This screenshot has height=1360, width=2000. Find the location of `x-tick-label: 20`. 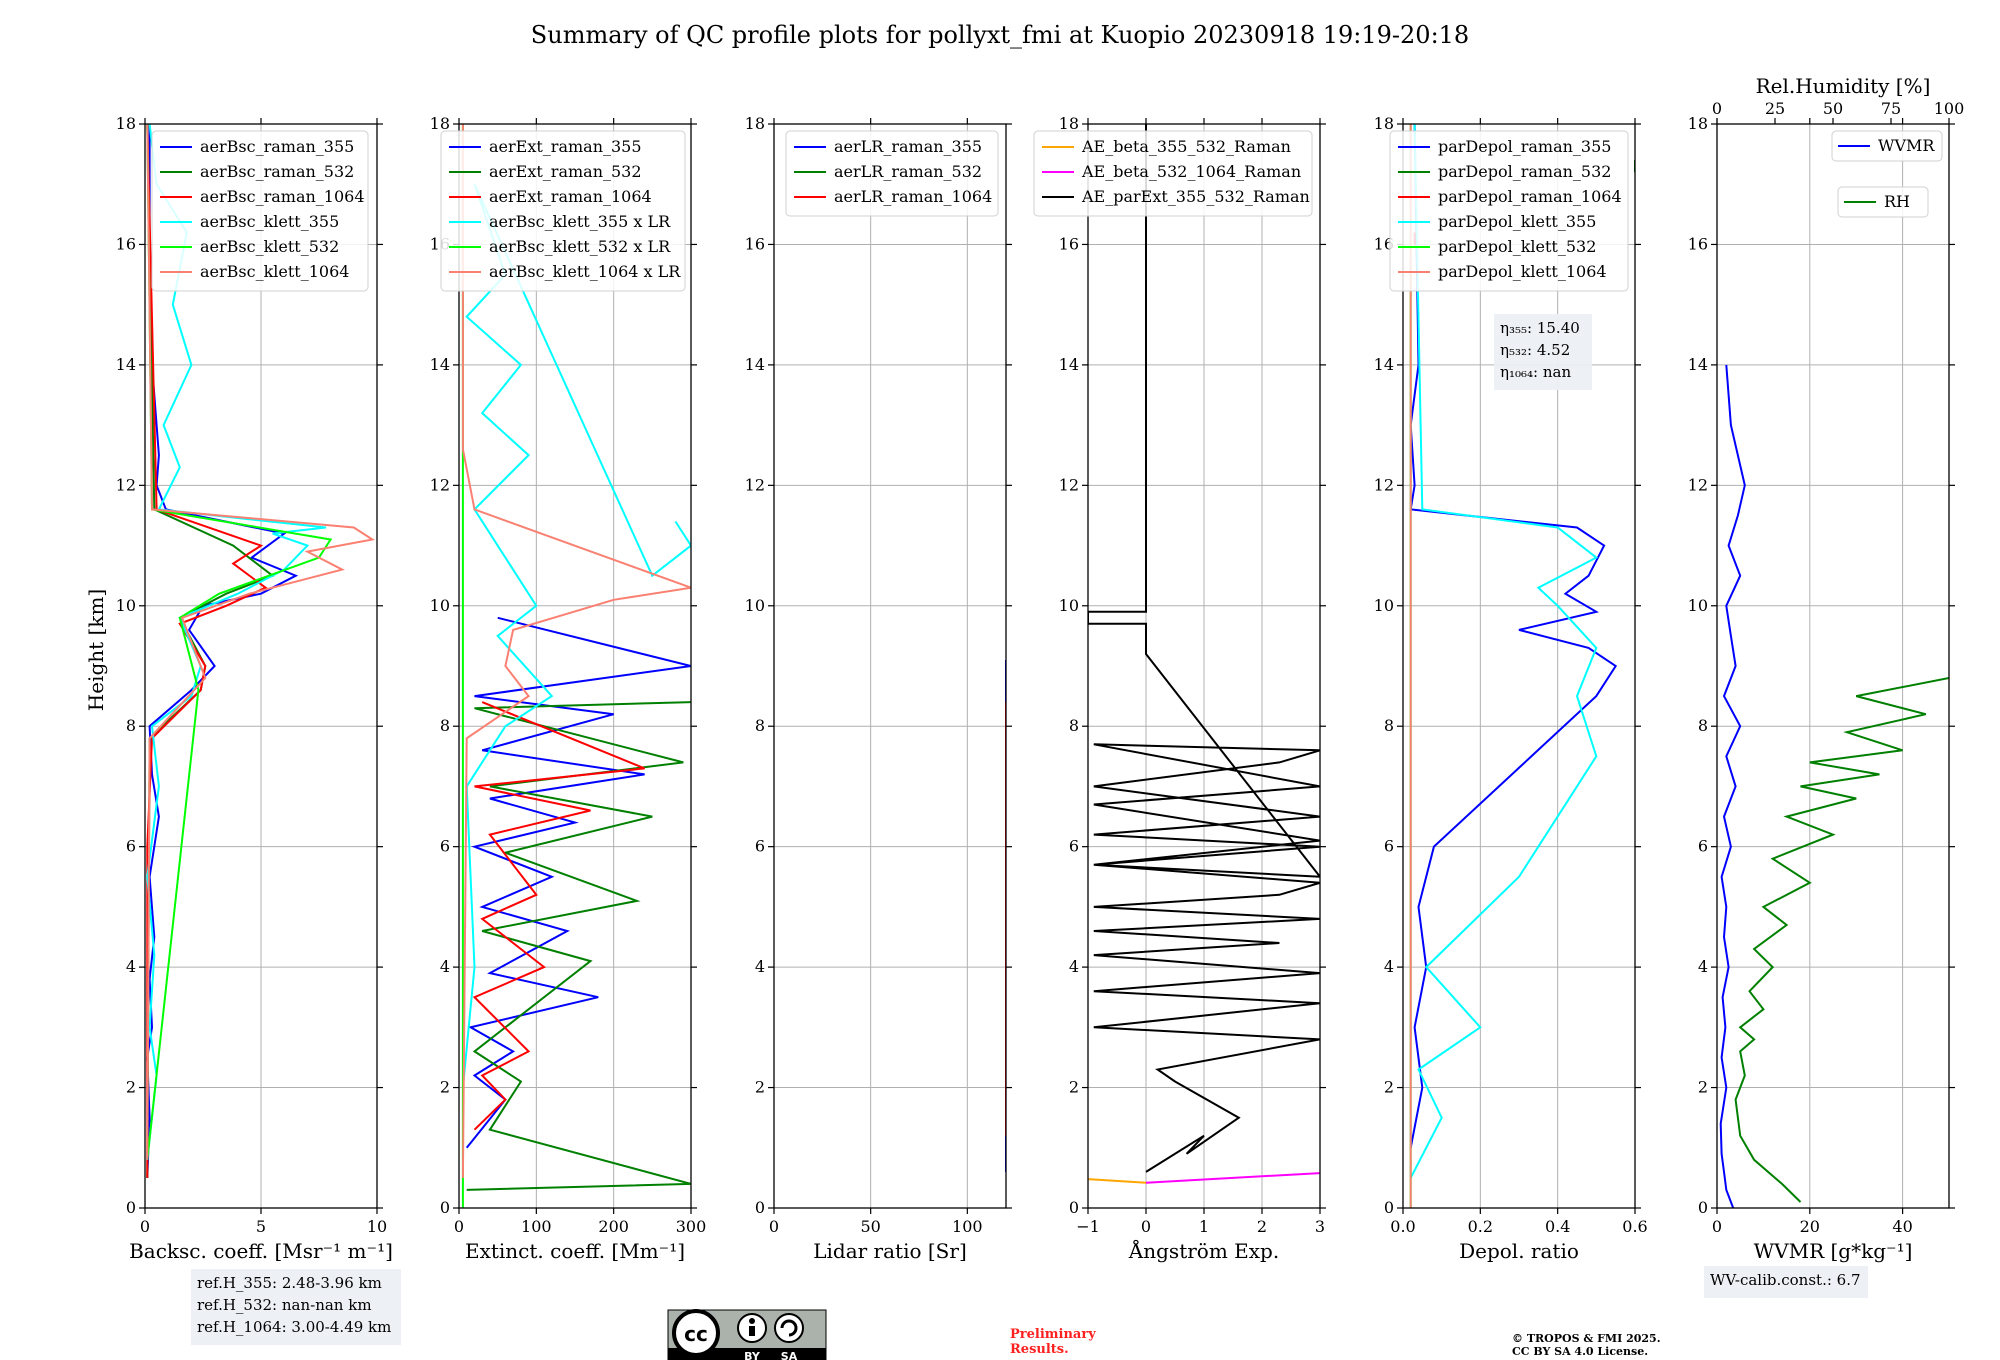

x-tick-label: 20 is located at coordinates (1810, 1226).